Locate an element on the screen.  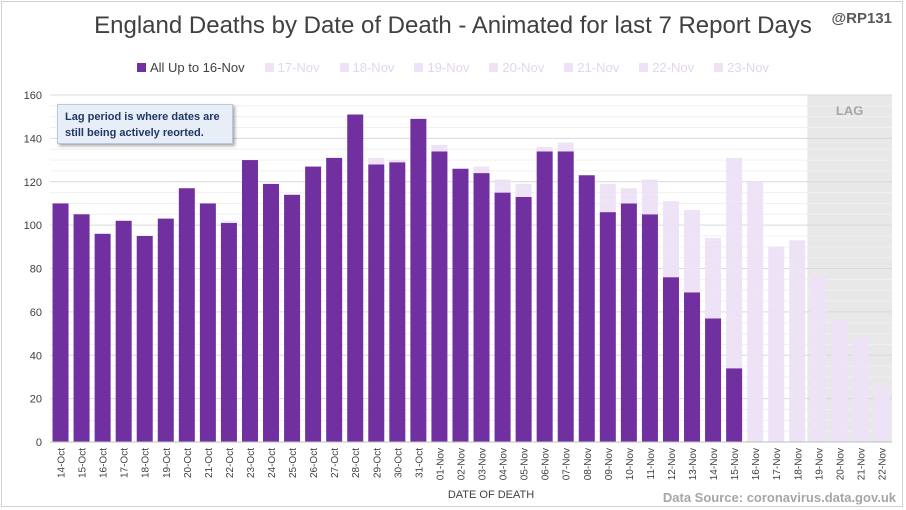
legend-item: 18-Nov is located at coordinates (366, 67).